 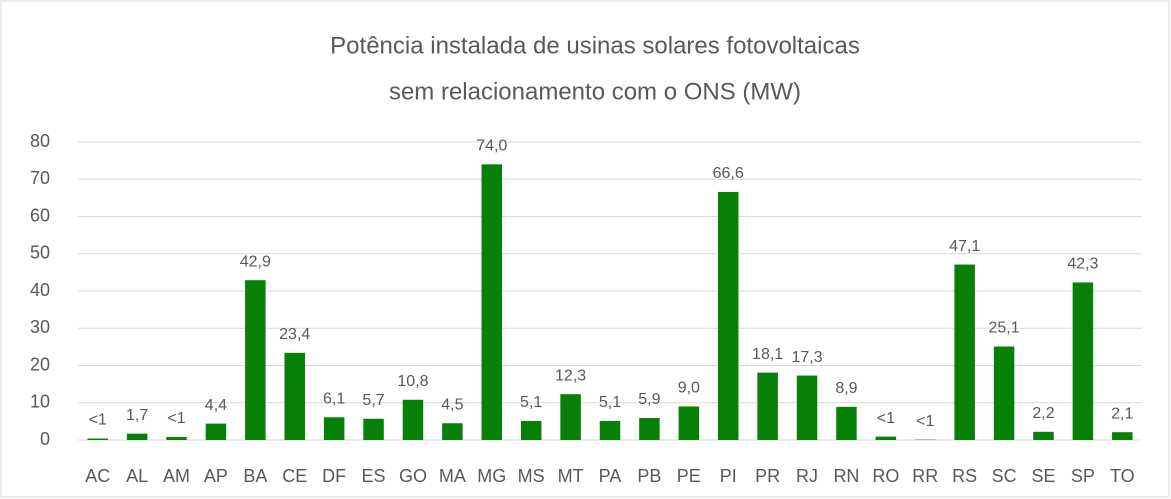 I want to click on x-tick-label: MT, so click(x=571, y=476).